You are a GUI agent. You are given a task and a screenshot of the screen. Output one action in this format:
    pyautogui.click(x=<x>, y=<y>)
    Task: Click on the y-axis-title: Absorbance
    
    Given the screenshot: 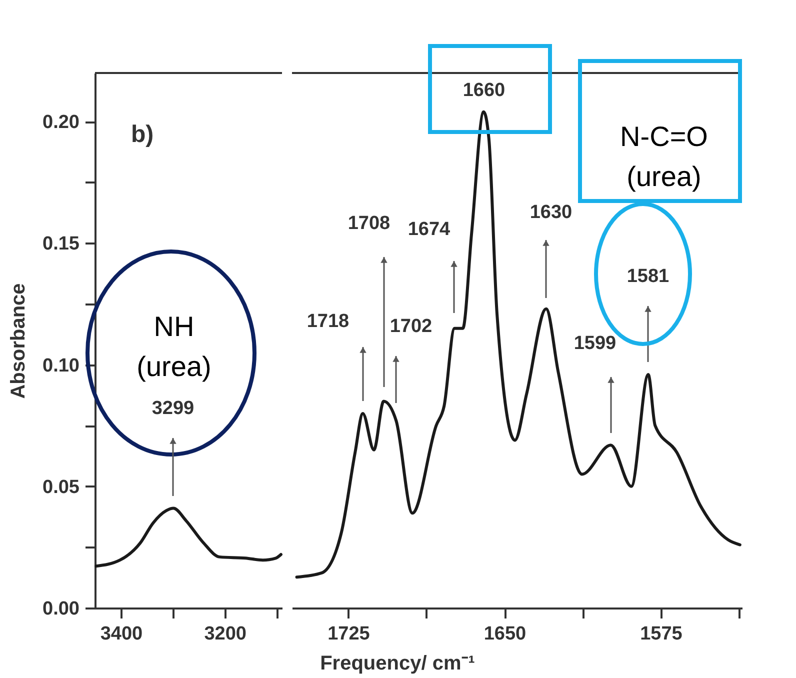 What is the action you would take?
    pyautogui.click(x=19, y=341)
    